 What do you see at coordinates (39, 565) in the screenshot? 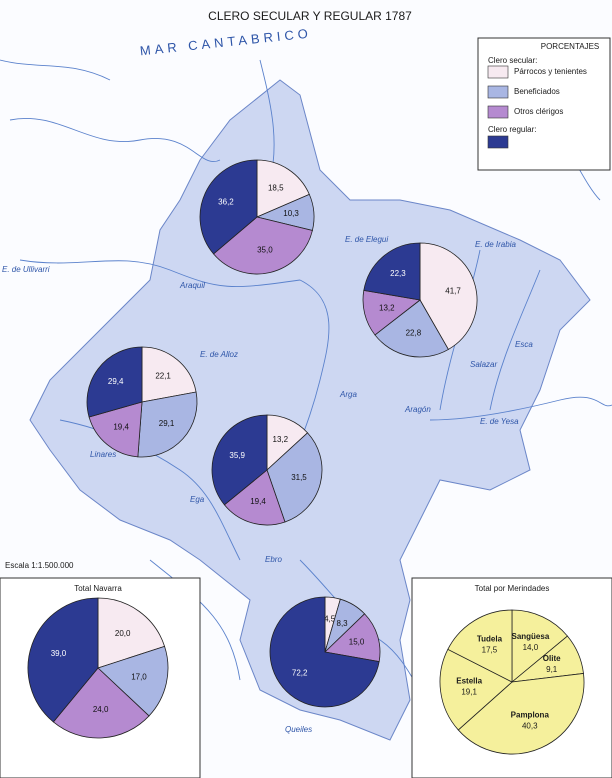
I see `scale: Escala 1:1.500.000` at bounding box center [39, 565].